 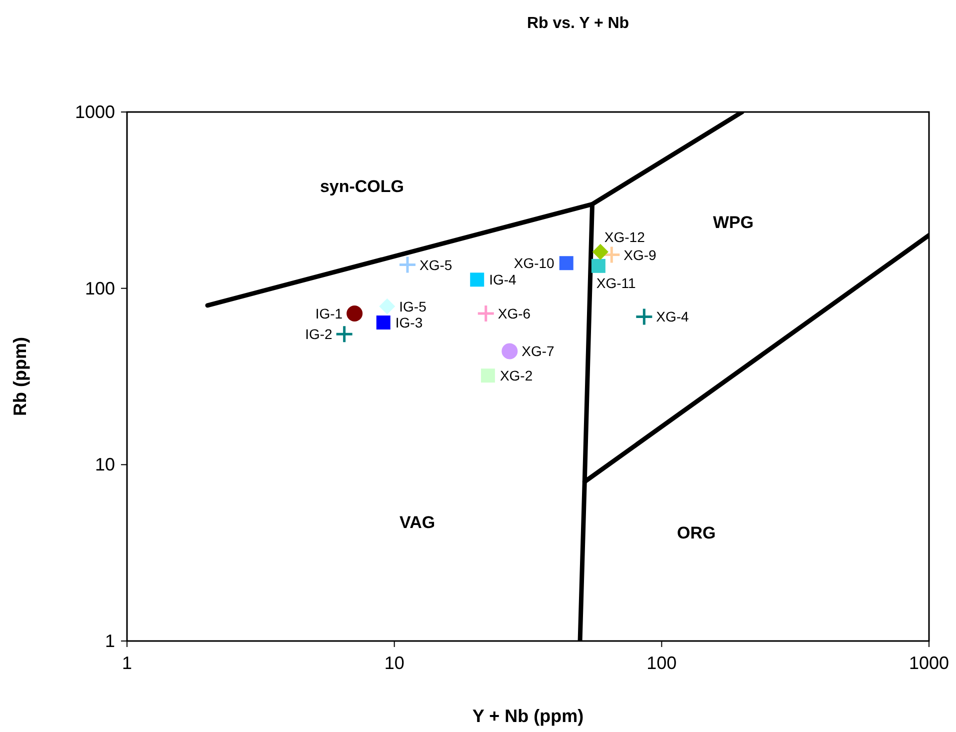 I want to click on series-label: XG-11, so click(x=616, y=282).